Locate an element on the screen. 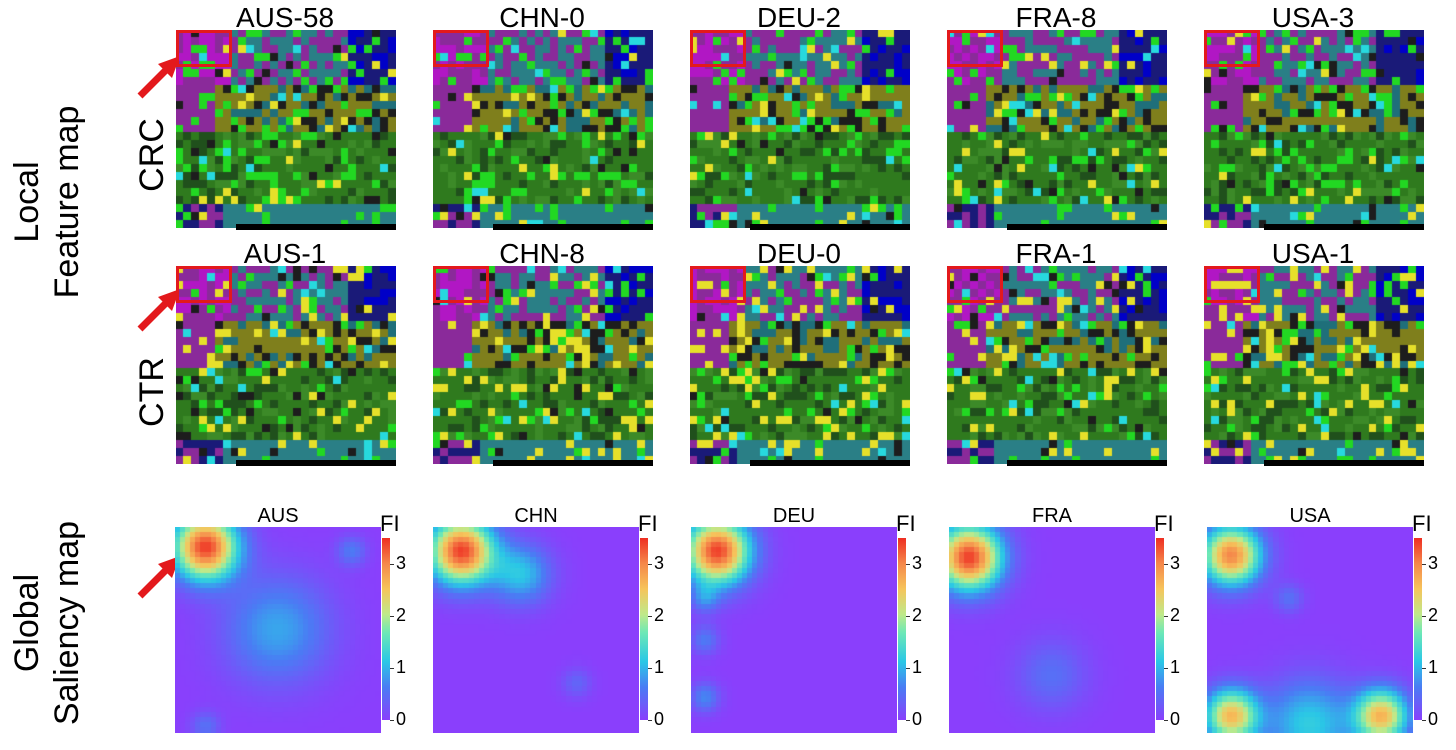  crc-title-deu: DEU-2 is located at coordinates (798, 17).